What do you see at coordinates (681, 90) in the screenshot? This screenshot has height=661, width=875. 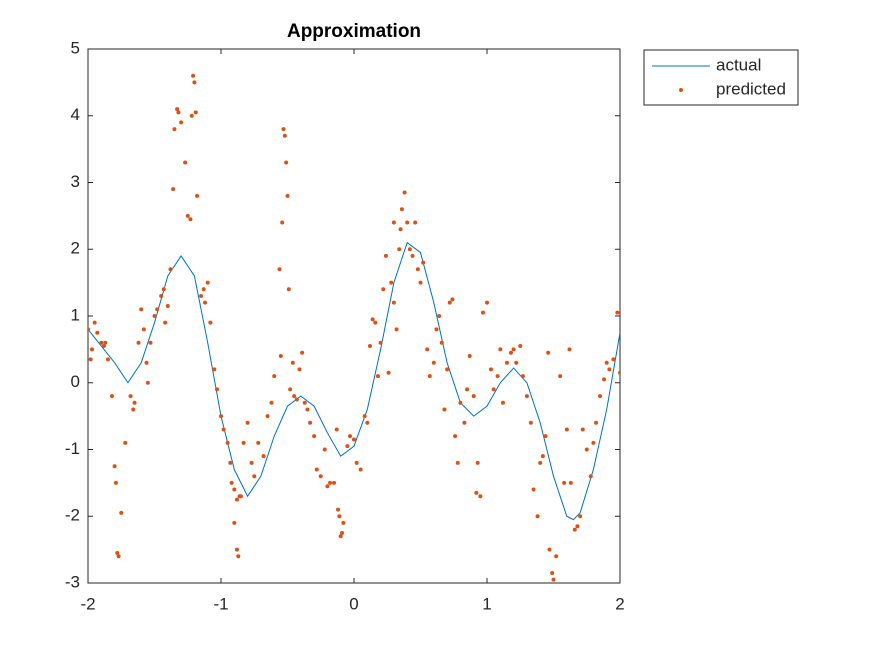 I see `legend-marker` at bounding box center [681, 90].